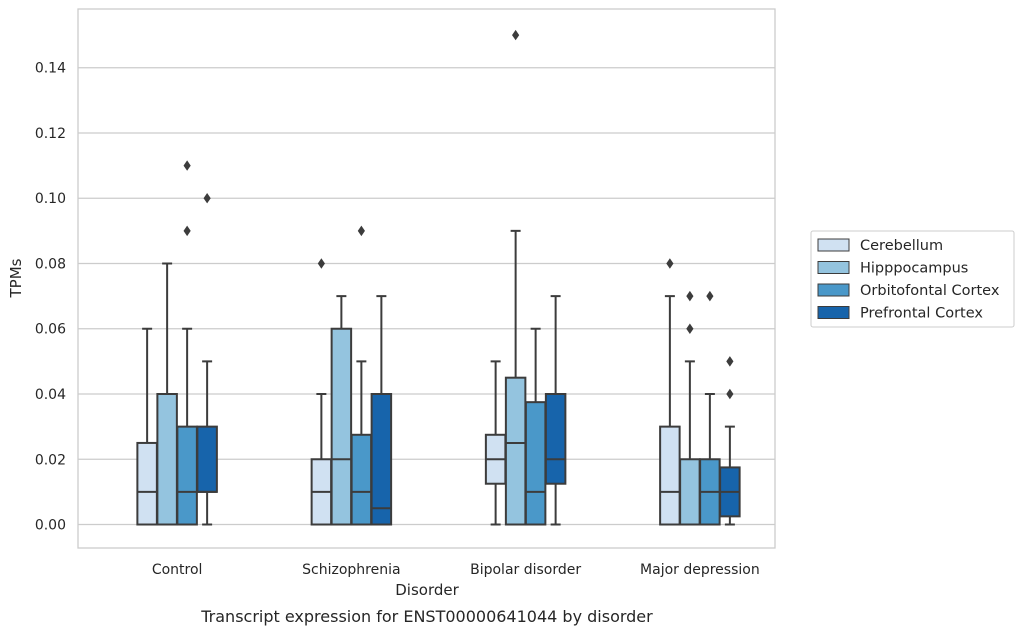 Image resolution: width=1023 pixels, height=634 pixels. Describe the element at coordinates (50, 297) in the screenshot. I see `ytick-layer: 0.00 0.02 0.04 0.06 0.08 0.10 0.12 0.14` at that location.